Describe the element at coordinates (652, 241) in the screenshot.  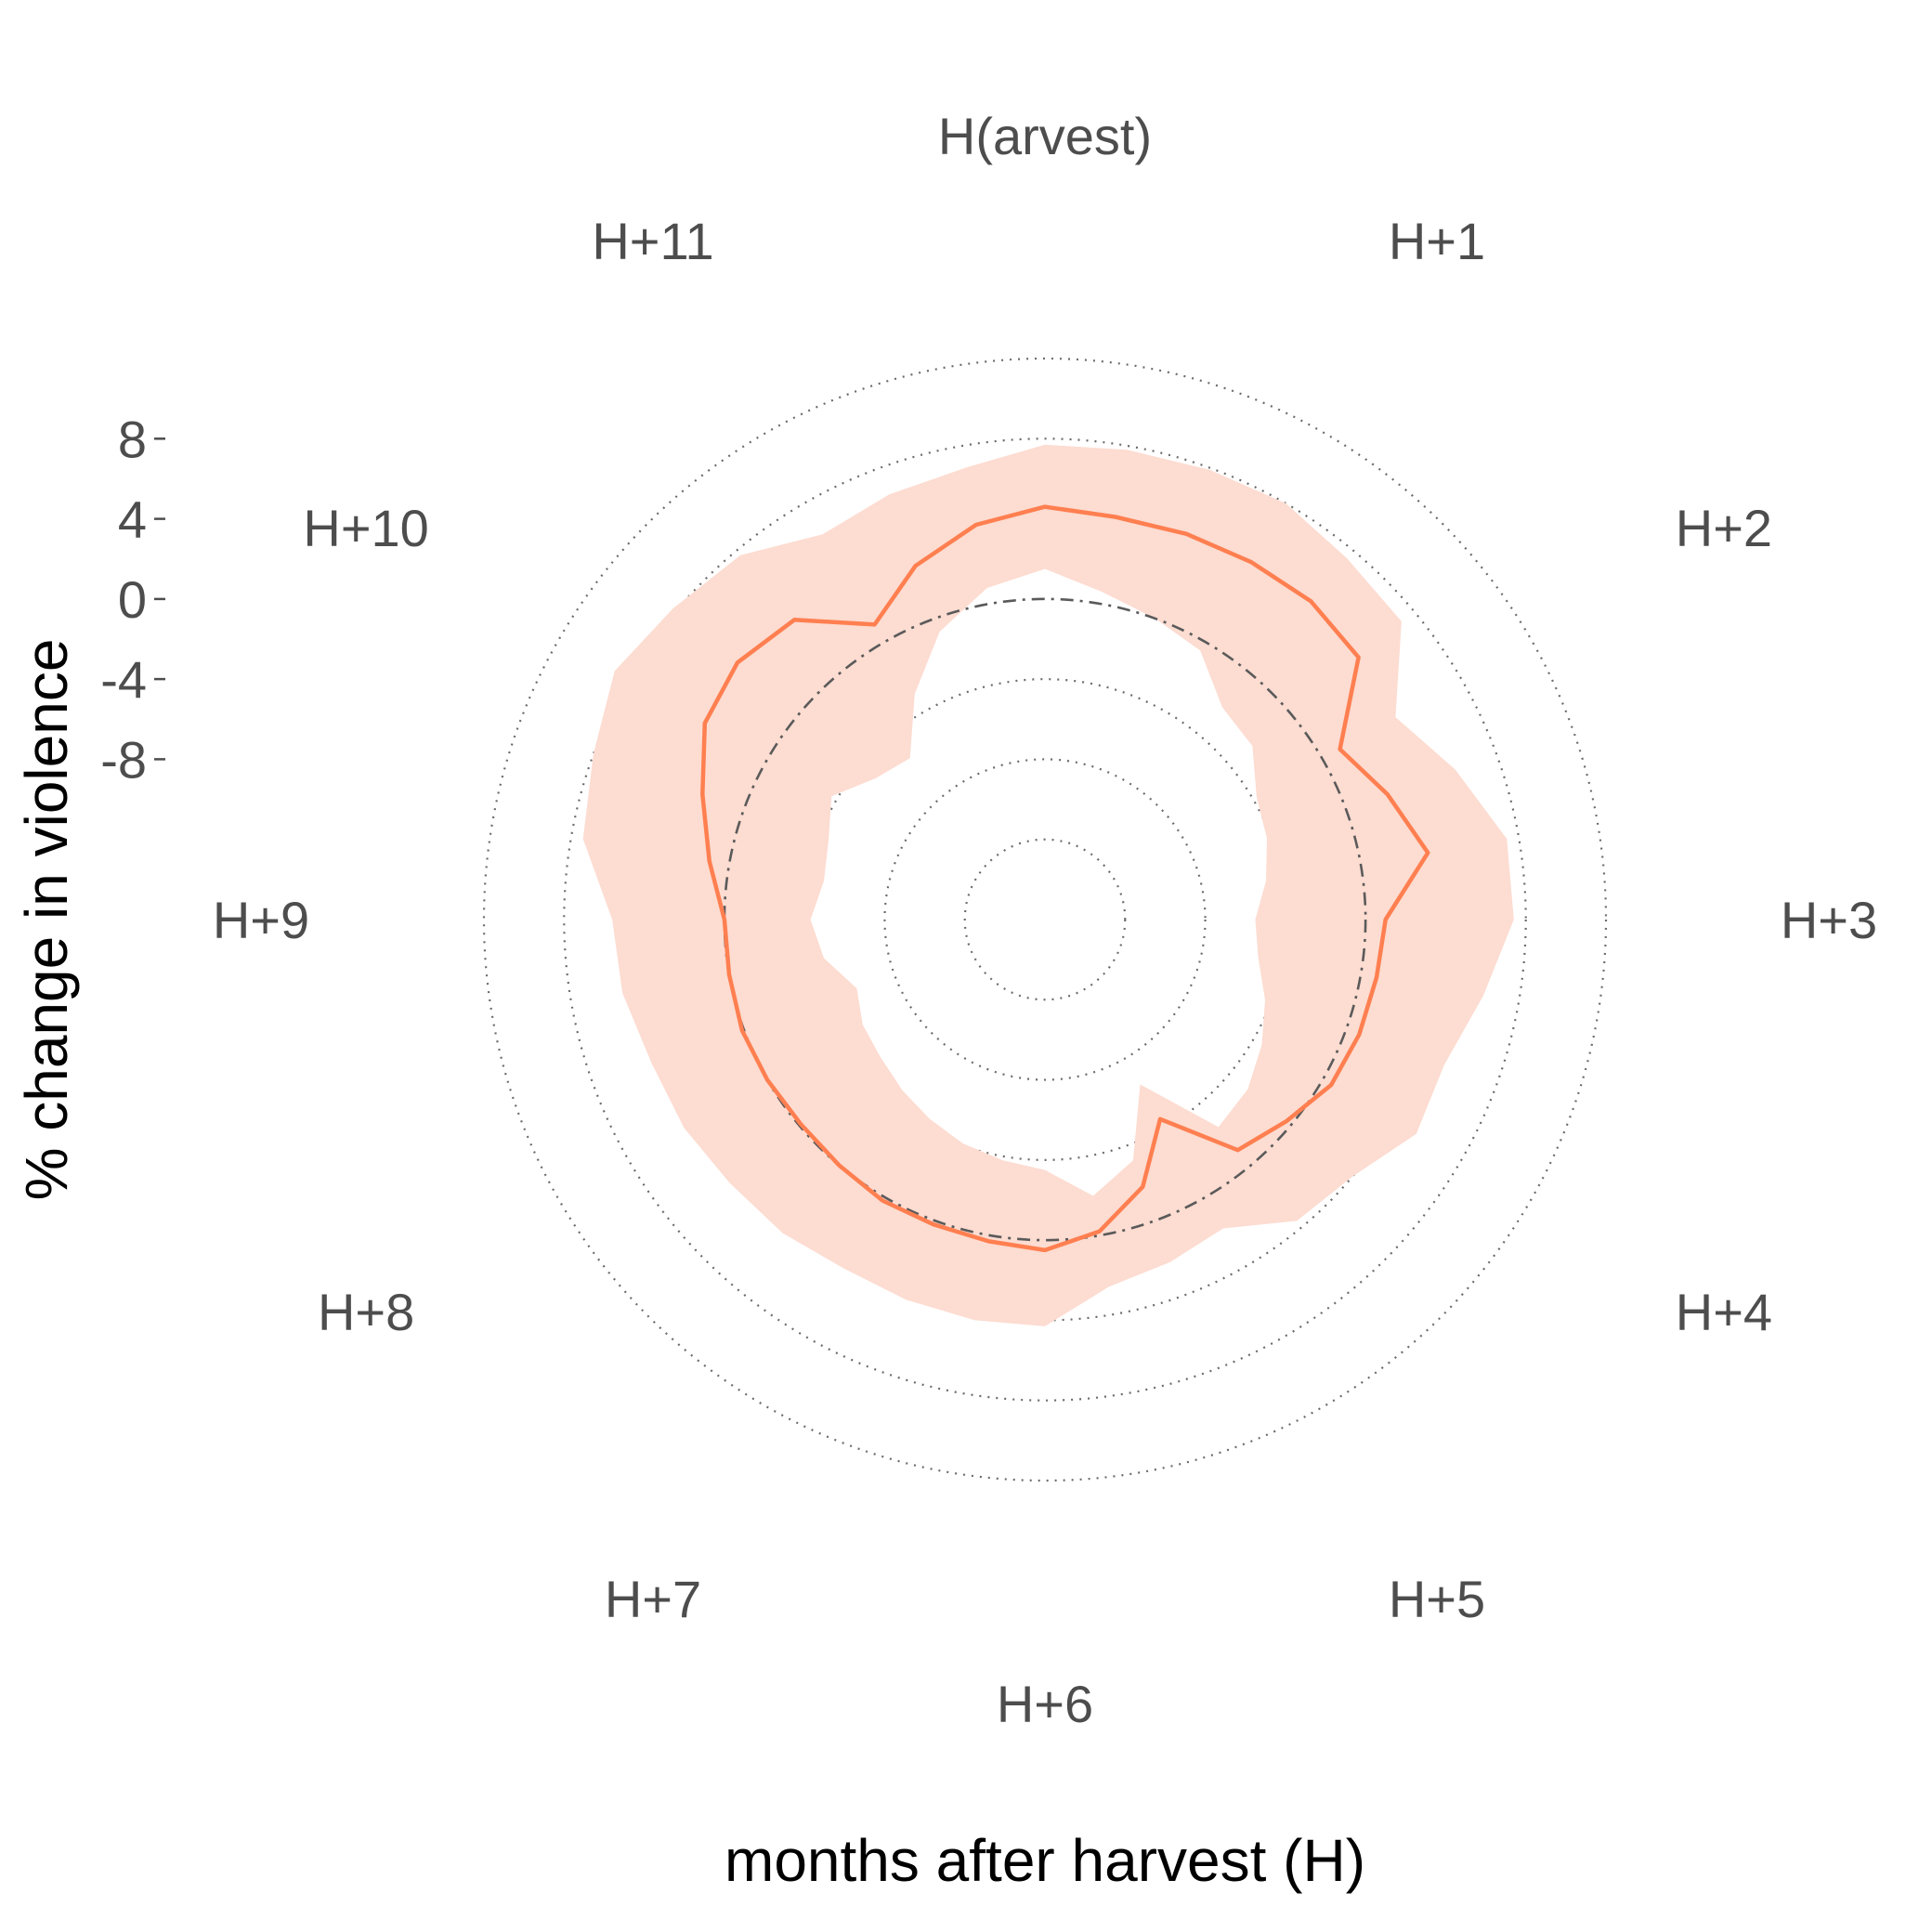
I see `month-label-11: H+11` at that location.